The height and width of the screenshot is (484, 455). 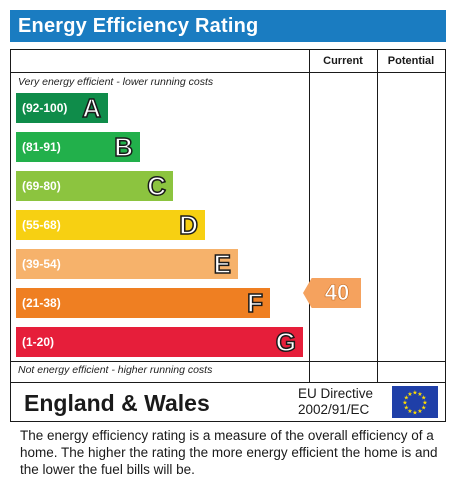 What do you see at coordinates (254, 303) in the screenshot?
I see `band-letter: F` at bounding box center [254, 303].